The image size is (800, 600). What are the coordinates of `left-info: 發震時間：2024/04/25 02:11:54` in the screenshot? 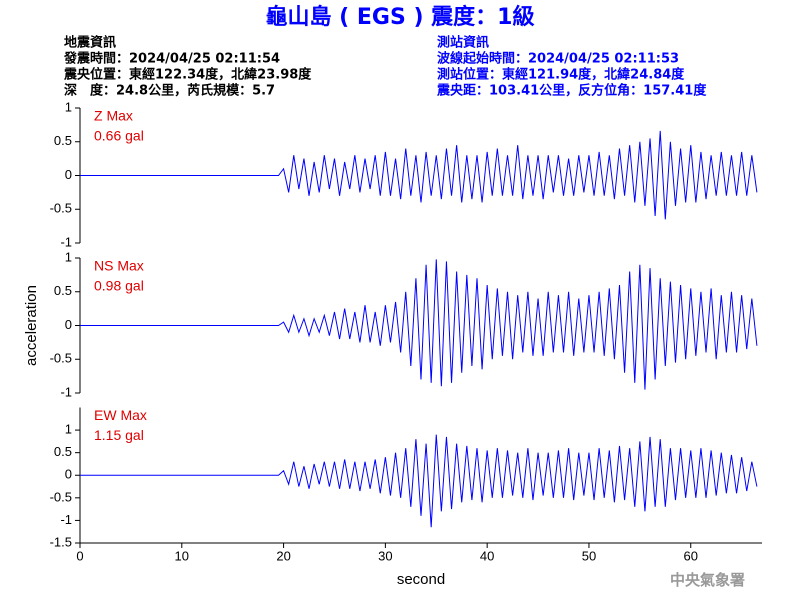 It's located at (171, 59).